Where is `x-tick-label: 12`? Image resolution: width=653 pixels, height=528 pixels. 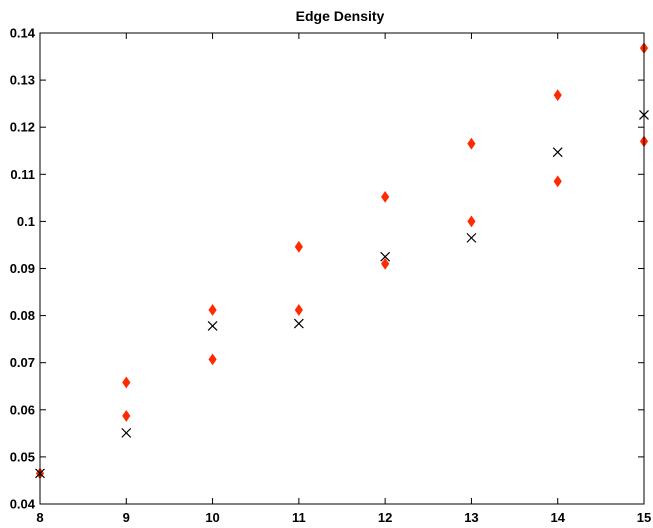
x-tick-label: 12 is located at coordinates (385, 517).